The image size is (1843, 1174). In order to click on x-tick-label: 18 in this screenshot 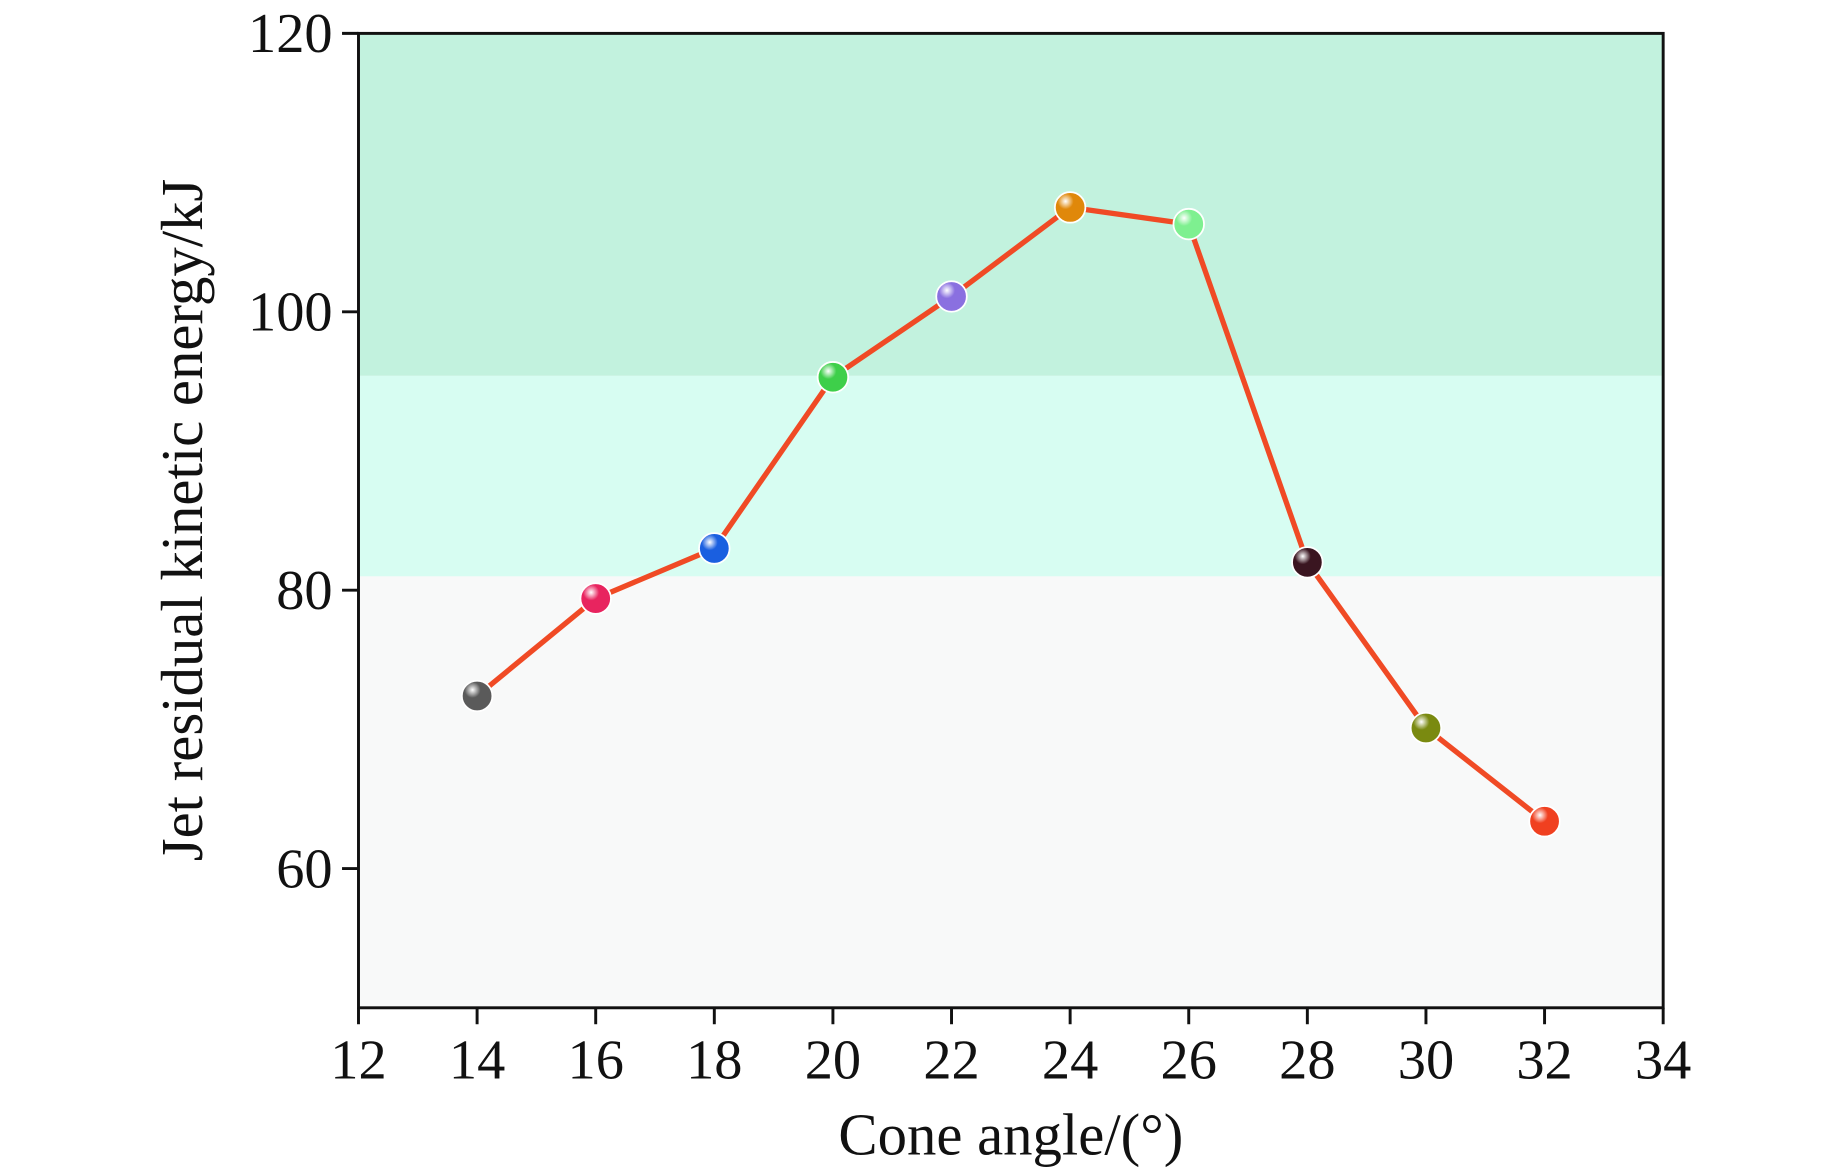, I will do `click(714, 1060)`.